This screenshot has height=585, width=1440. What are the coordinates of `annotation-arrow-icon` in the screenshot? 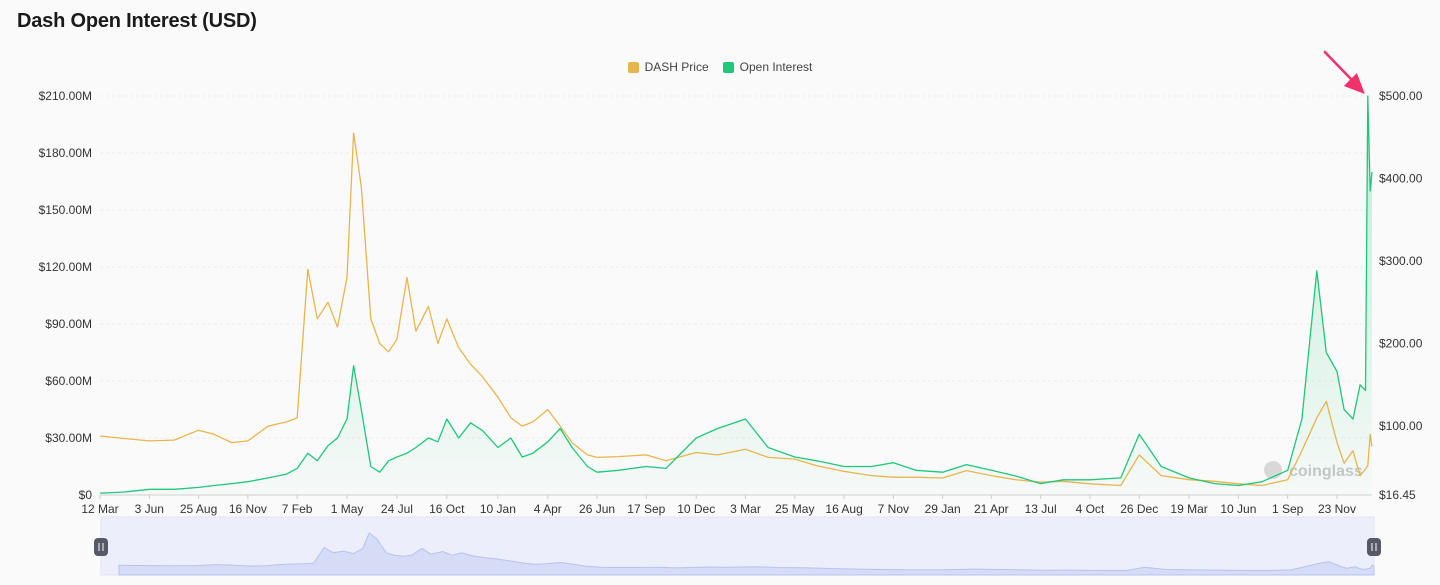 It's located at (1344, 72).